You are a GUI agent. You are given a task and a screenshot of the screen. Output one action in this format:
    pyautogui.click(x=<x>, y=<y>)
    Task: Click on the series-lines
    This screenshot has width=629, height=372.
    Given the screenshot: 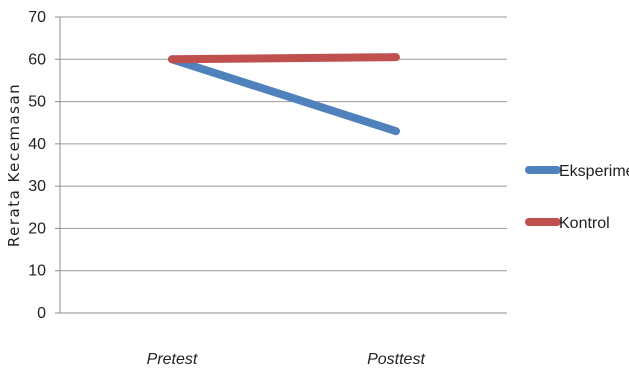 What is the action you would take?
    pyautogui.click(x=284, y=94)
    